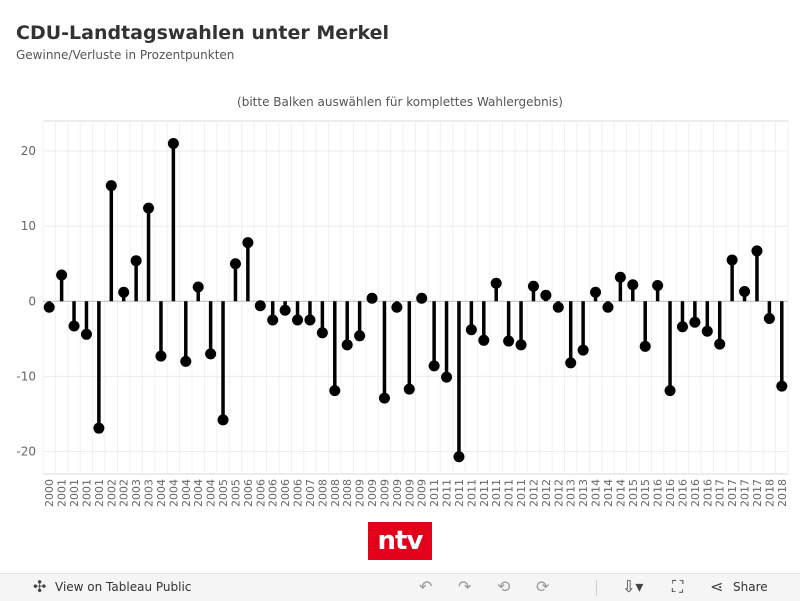 This screenshot has height=601, width=800. I want to click on x-tick-label: 2007, so click(310, 493).